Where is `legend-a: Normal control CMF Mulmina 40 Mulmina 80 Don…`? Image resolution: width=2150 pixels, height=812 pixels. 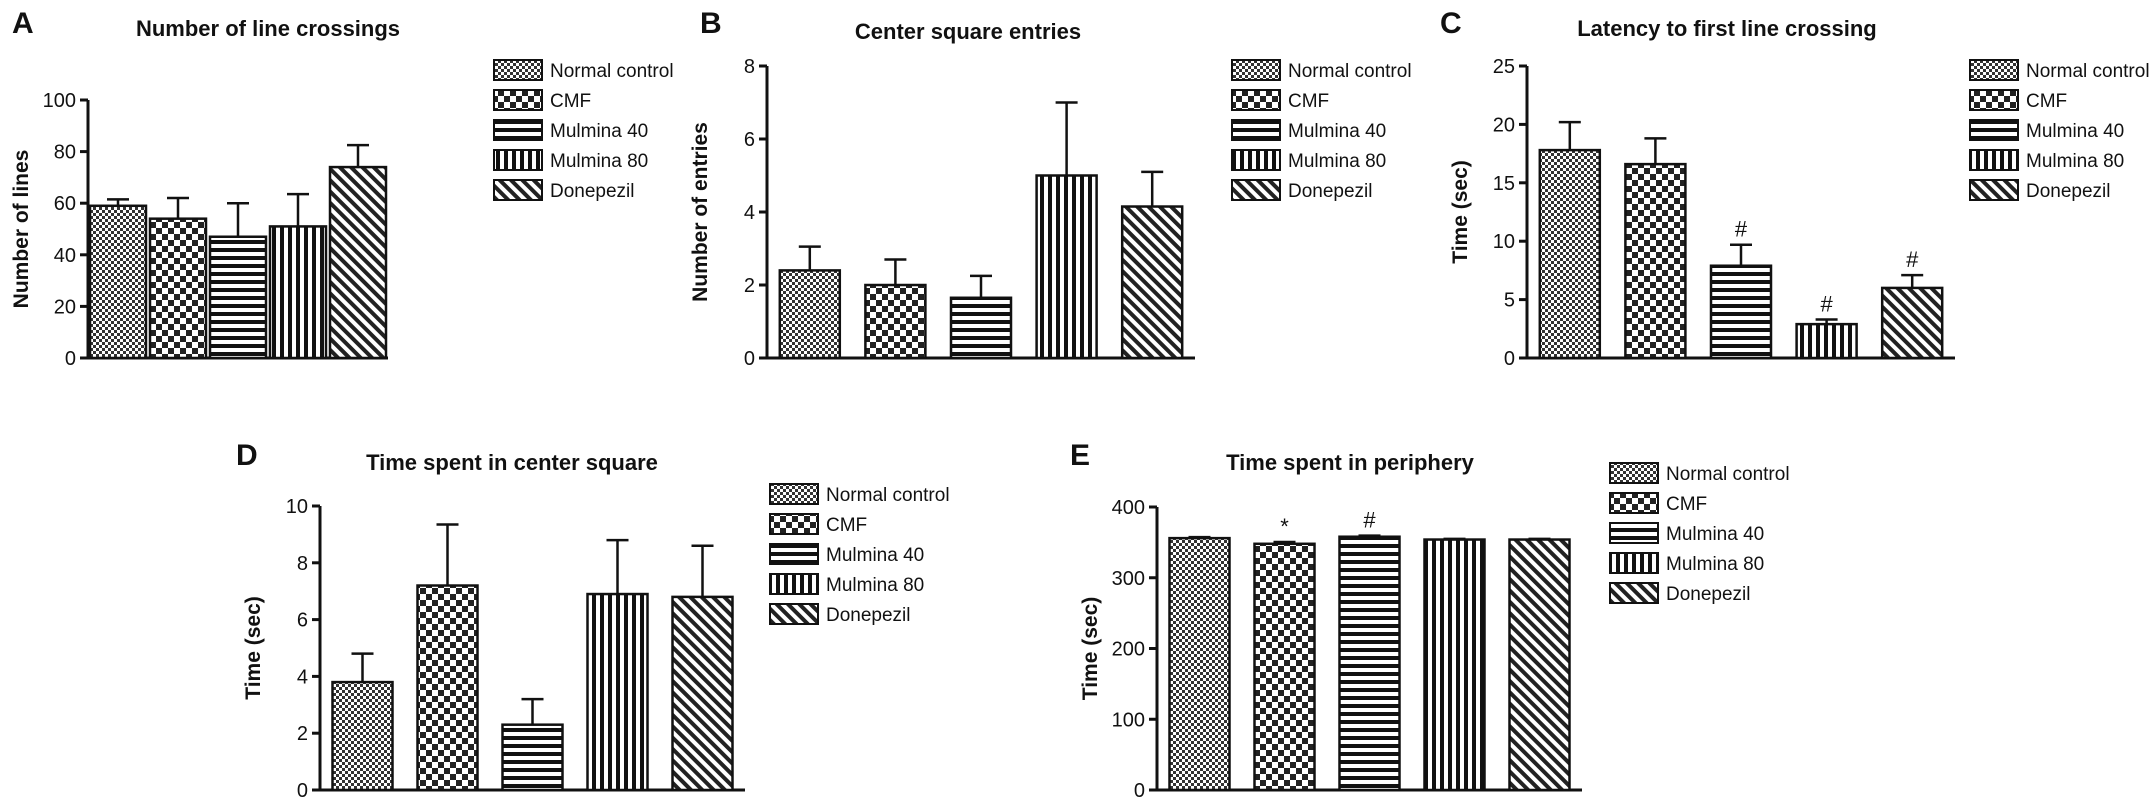
legend-a: Normal control CMF Mulmina 40 Mulmina 80 Don… is located at coordinates (583, 130).